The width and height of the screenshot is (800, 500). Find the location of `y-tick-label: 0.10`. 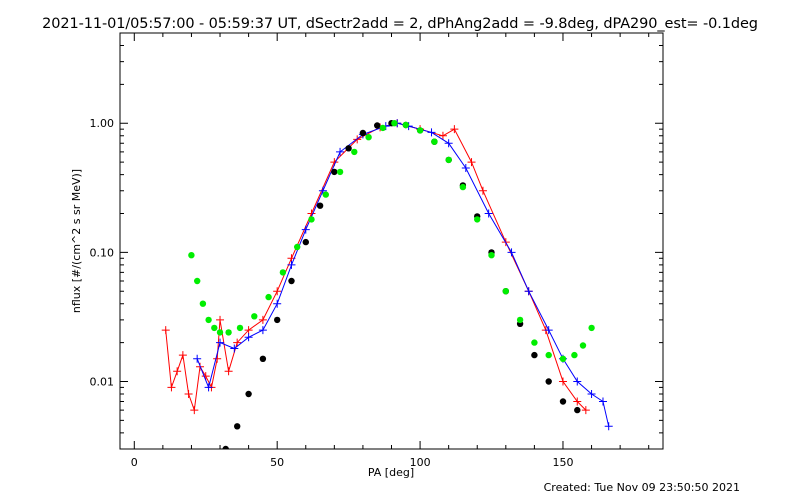

y-tick-label: 0.10 is located at coordinates (102, 252).